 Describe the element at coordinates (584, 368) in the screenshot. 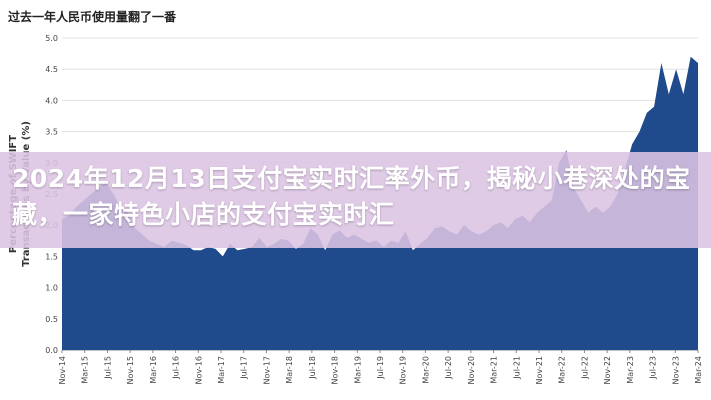

I see `x-tick-label: Jul-22` at that location.